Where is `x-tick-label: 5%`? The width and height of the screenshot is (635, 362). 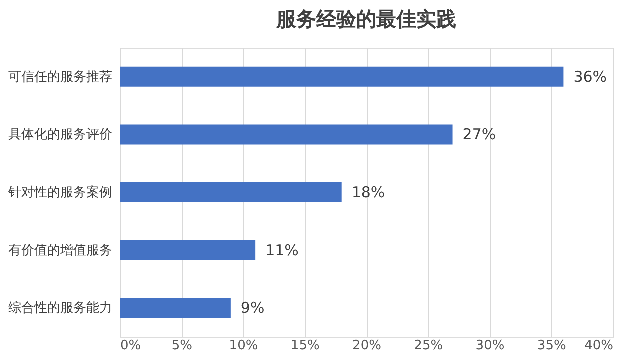 x-tick-label: 5% is located at coordinates (182, 346).